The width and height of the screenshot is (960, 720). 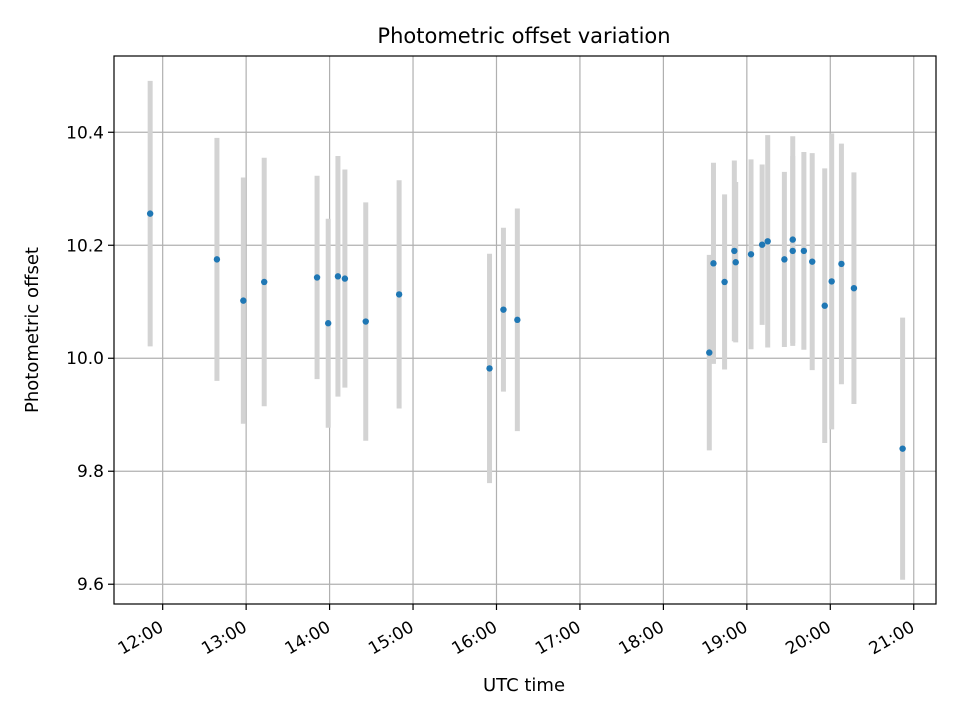 I want to click on y-axis-label: Photometric offset, so click(x=32, y=330).